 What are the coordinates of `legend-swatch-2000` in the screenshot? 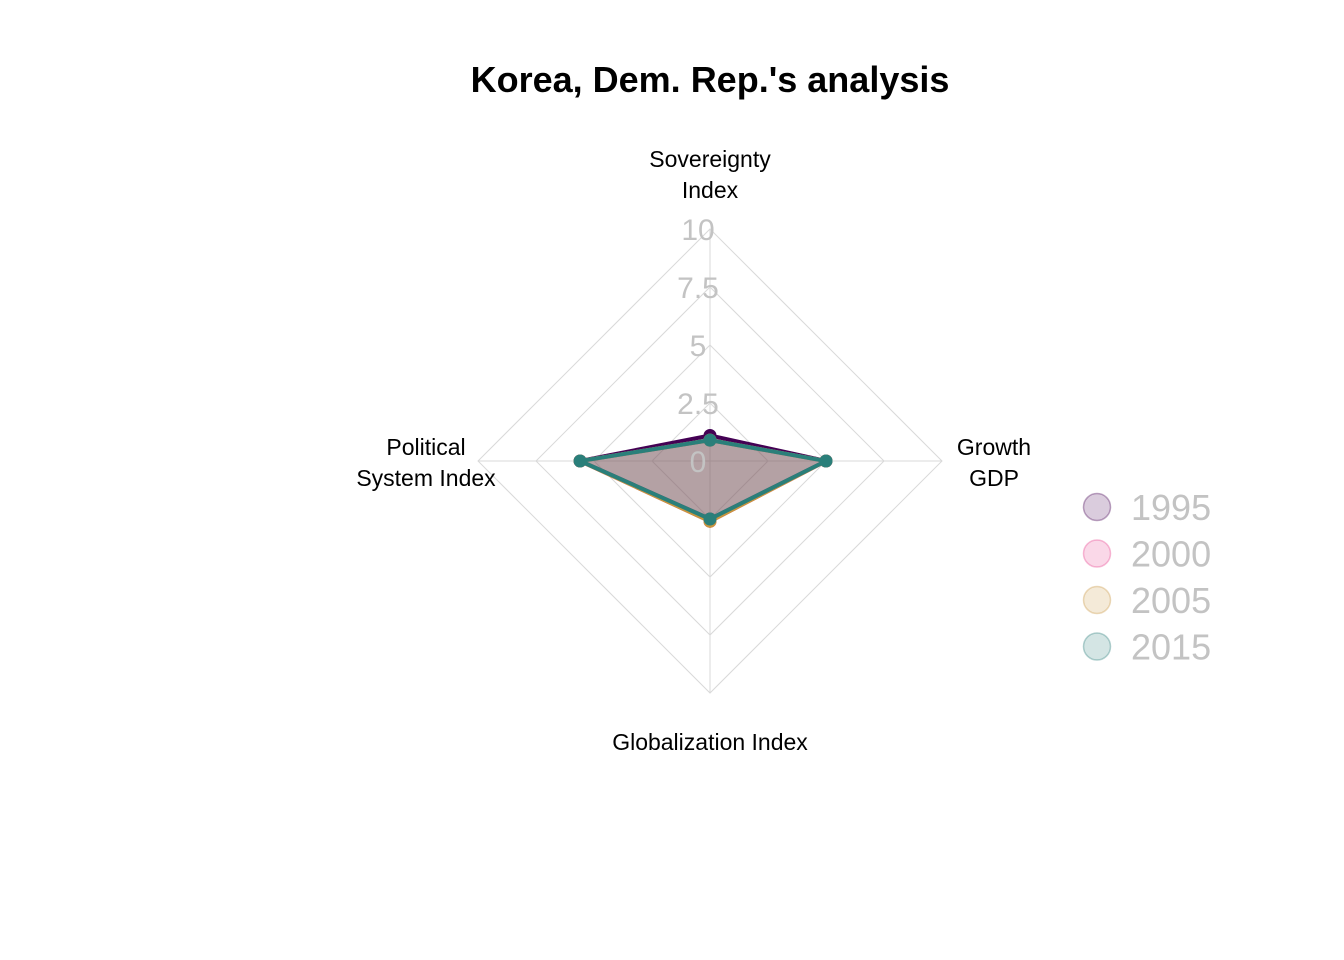 It's located at (1097, 553).